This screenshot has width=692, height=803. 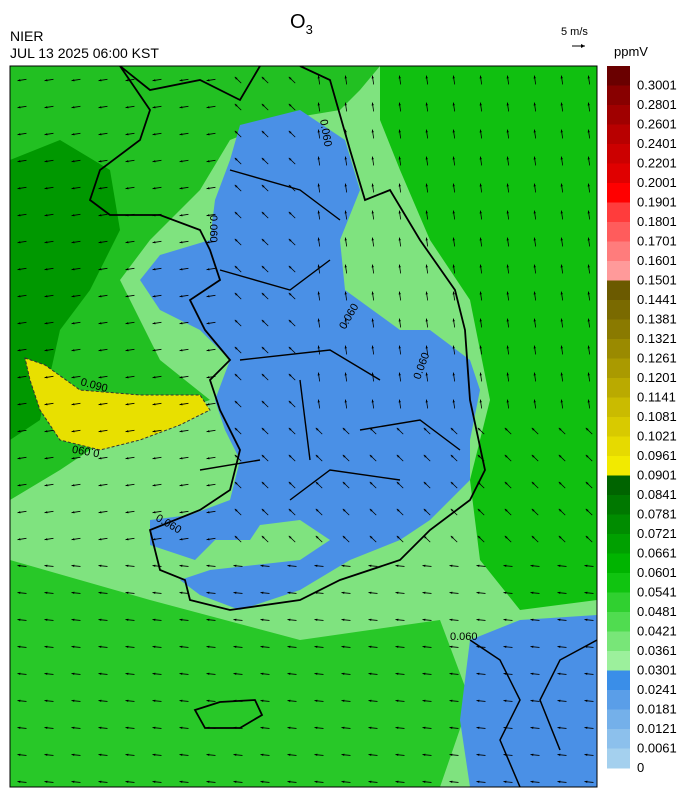 I want to click on colorbar-label: 0.0961, so click(x=657, y=455).